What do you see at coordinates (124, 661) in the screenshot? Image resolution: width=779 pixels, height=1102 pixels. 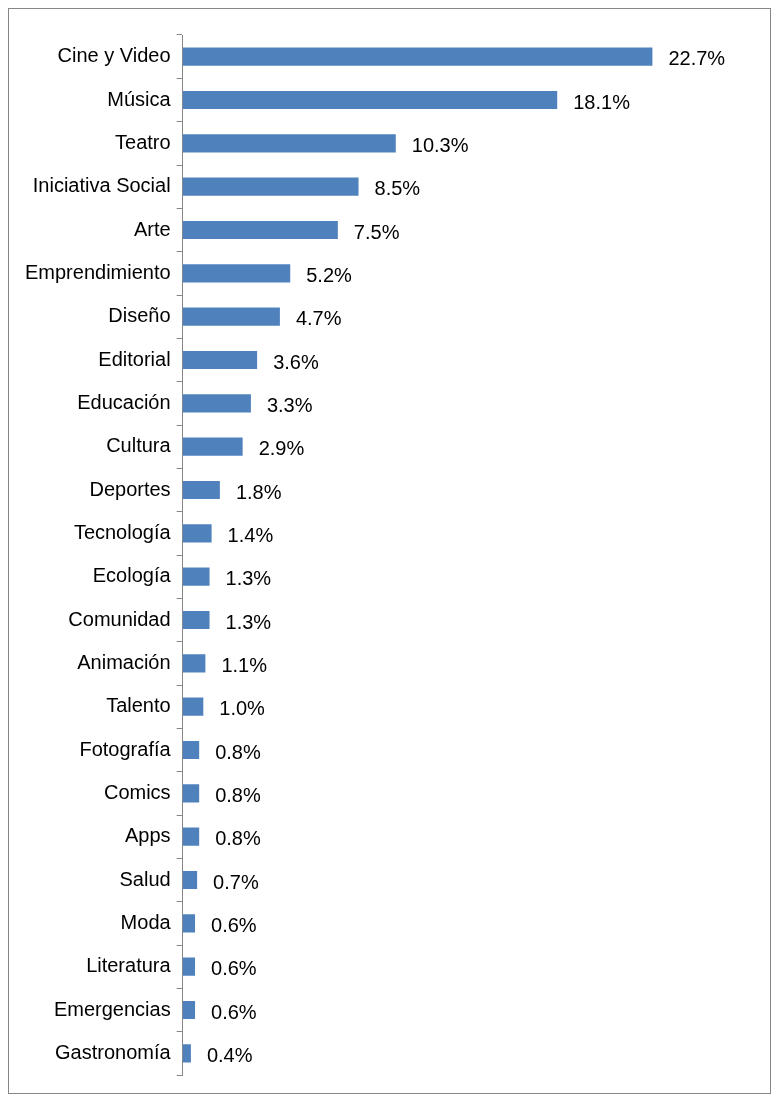 I see `y-tick-label: Animación` at bounding box center [124, 661].